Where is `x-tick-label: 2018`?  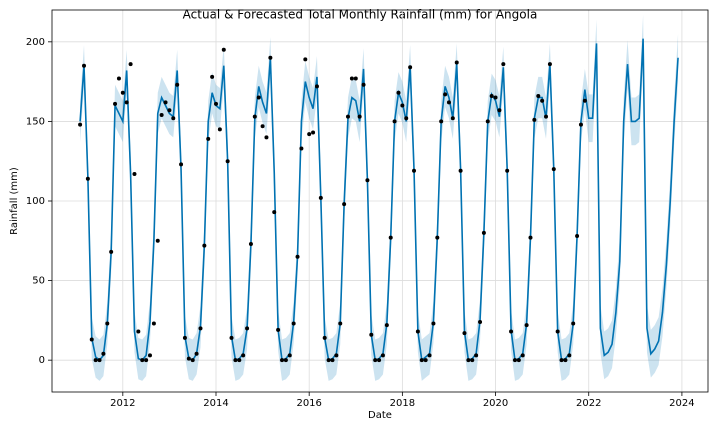 x-tick-label: 2018 is located at coordinates (402, 403).